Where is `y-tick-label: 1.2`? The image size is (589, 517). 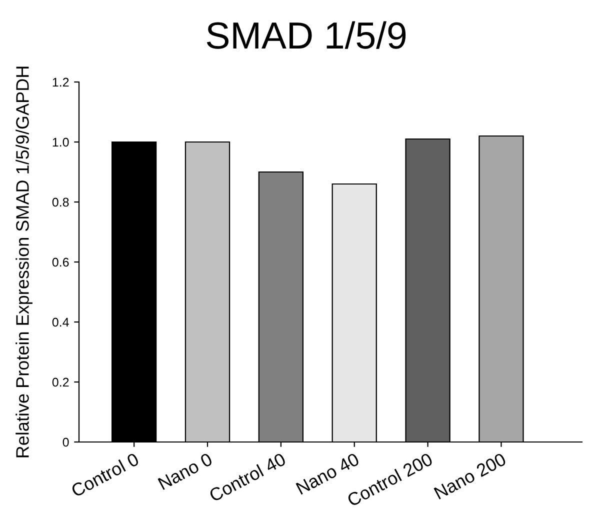
y-tick-label: 1.2 is located at coordinates (60, 82).